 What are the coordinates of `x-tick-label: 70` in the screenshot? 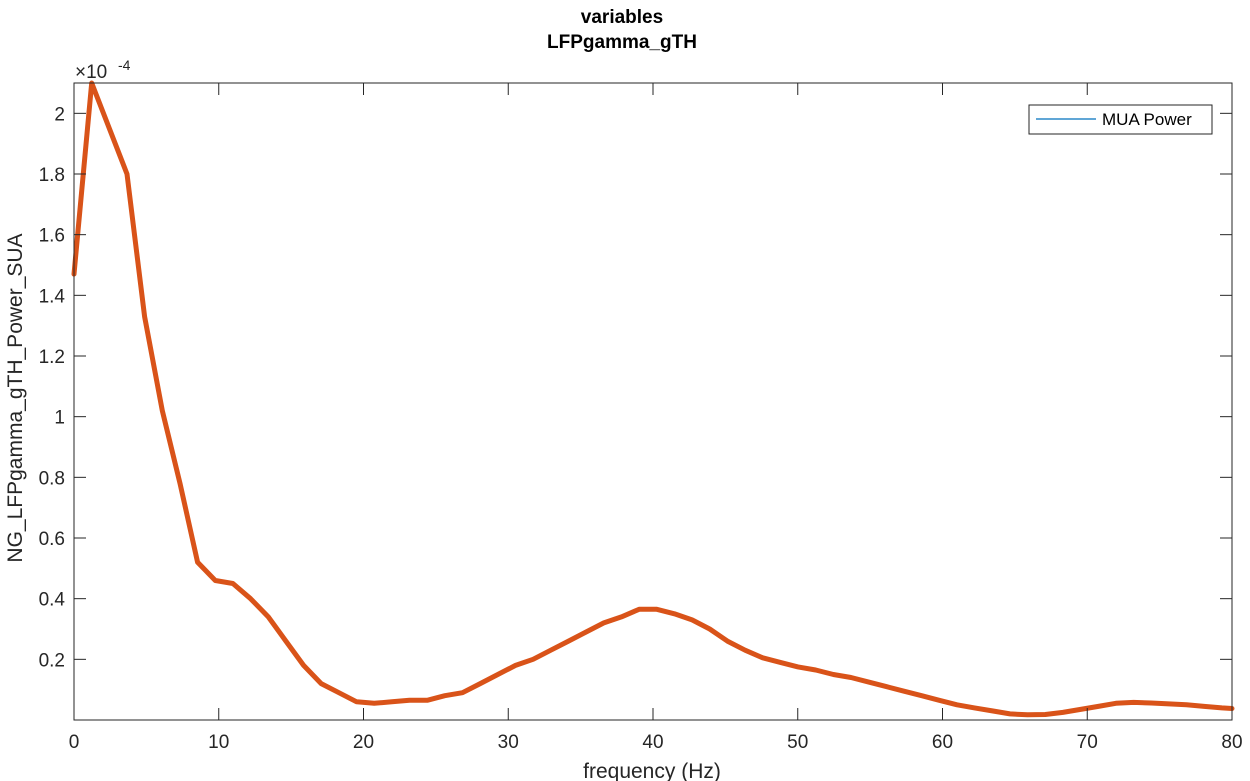 It's located at (1087, 742).